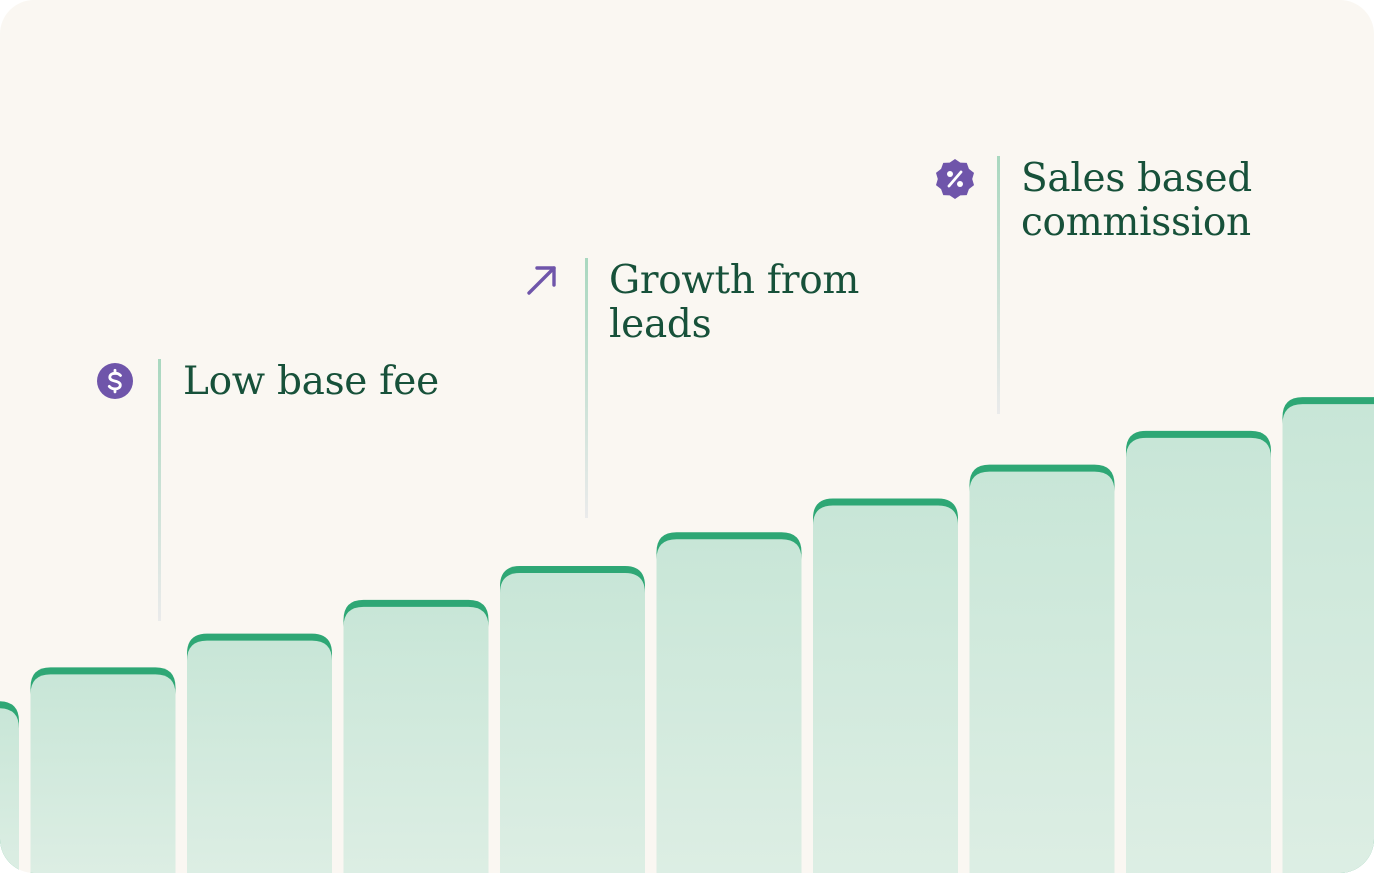 Image resolution: width=1374 pixels, height=873 pixels. I want to click on callout-label-line: leads, so click(660, 324).